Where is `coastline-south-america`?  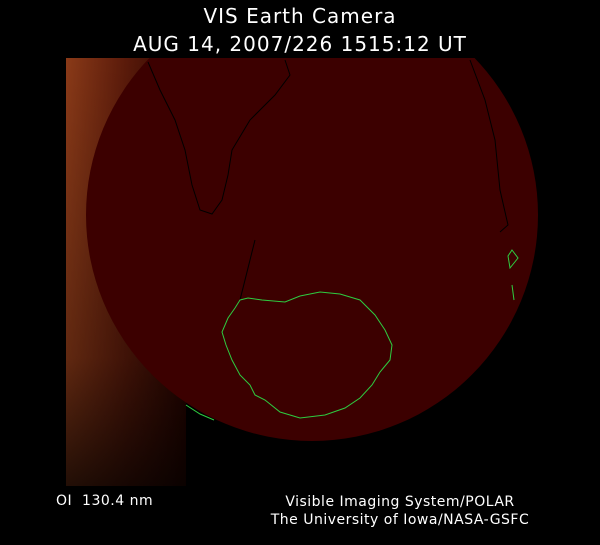
coastline-south-america is located at coordinates (489, 146).